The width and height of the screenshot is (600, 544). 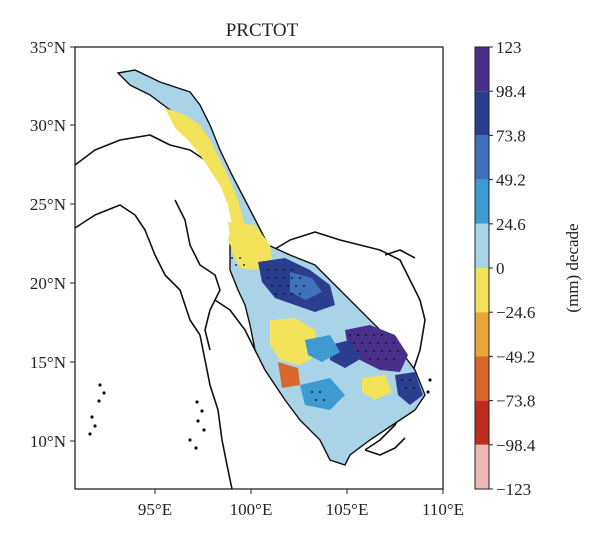 What do you see at coordinates (251, 509) in the screenshot?
I see `x-tick-label: 100°E` at bounding box center [251, 509].